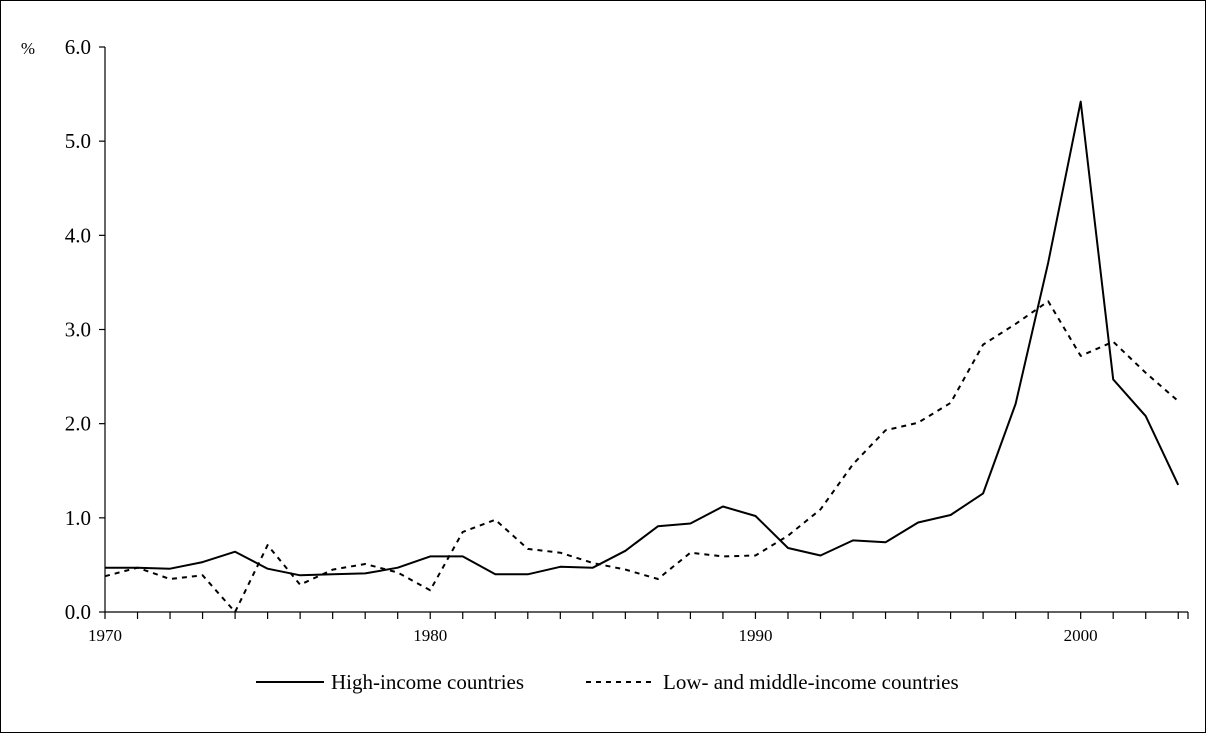 This screenshot has height=734, width=1206. What do you see at coordinates (755, 635) in the screenshot?
I see `x-tick-label: 1990` at bounding box center [755, 635].